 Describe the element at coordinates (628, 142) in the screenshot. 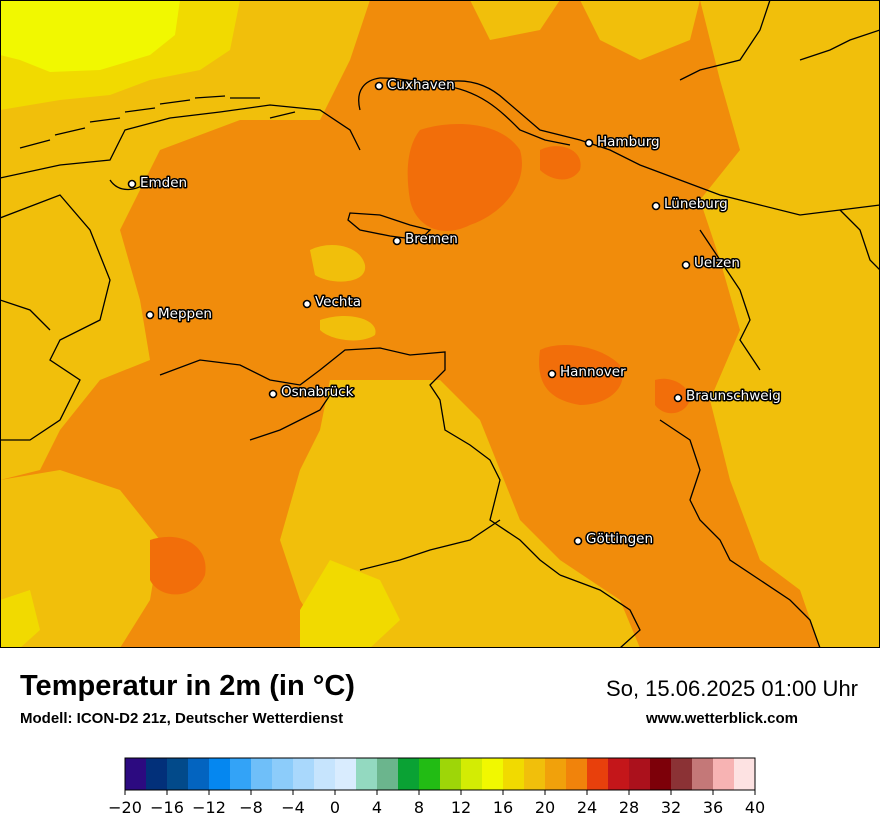

I see `svg-text: Hamburg` at that location.